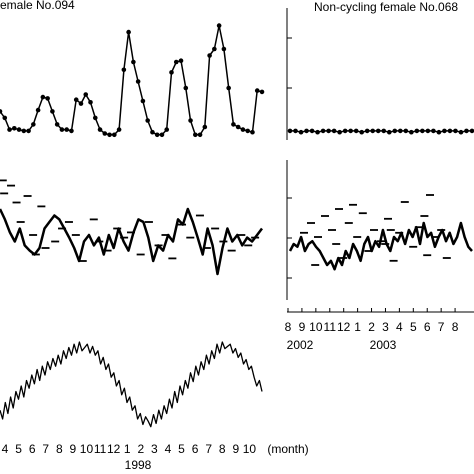 Image resolution: width=474 pixels, height=474 pixels. I want to click on year-label: 1998, so click(138, 465).